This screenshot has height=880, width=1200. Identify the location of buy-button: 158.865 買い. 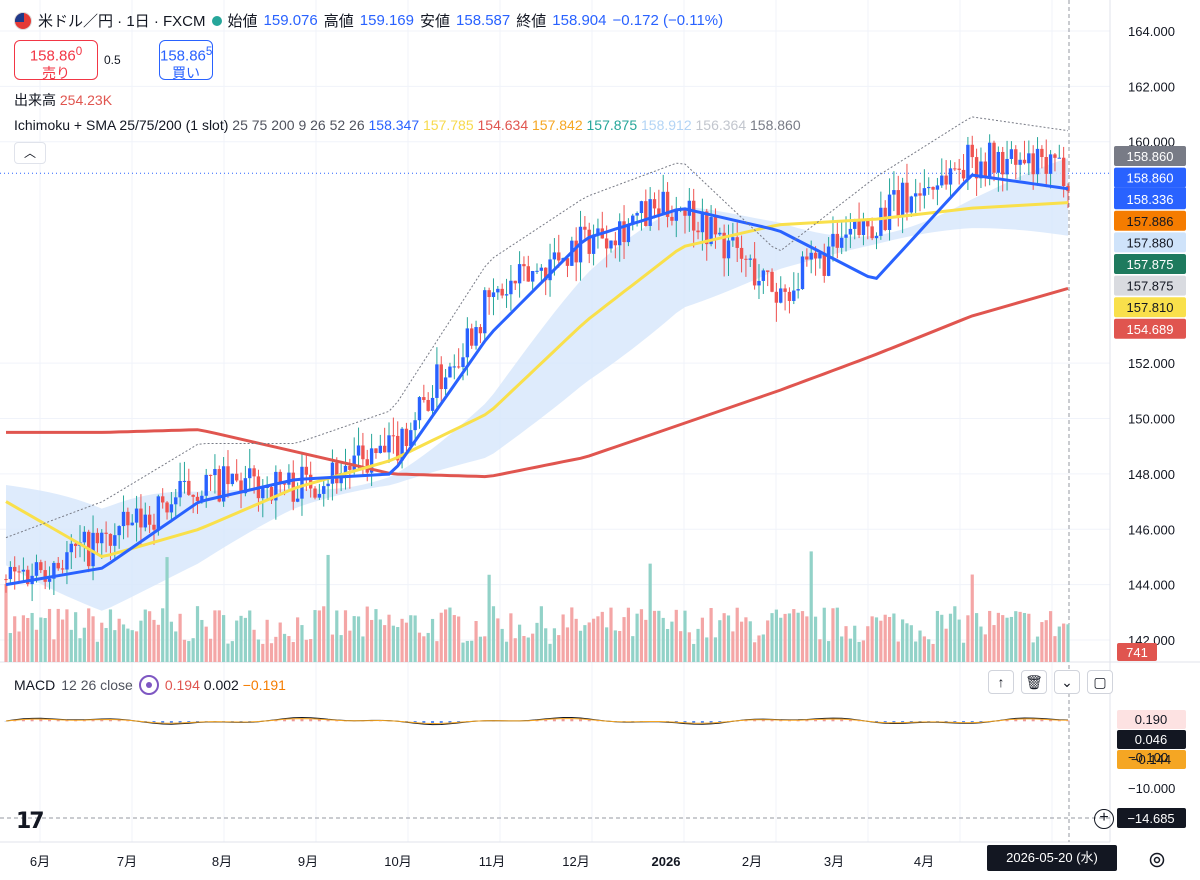
(186, 60).